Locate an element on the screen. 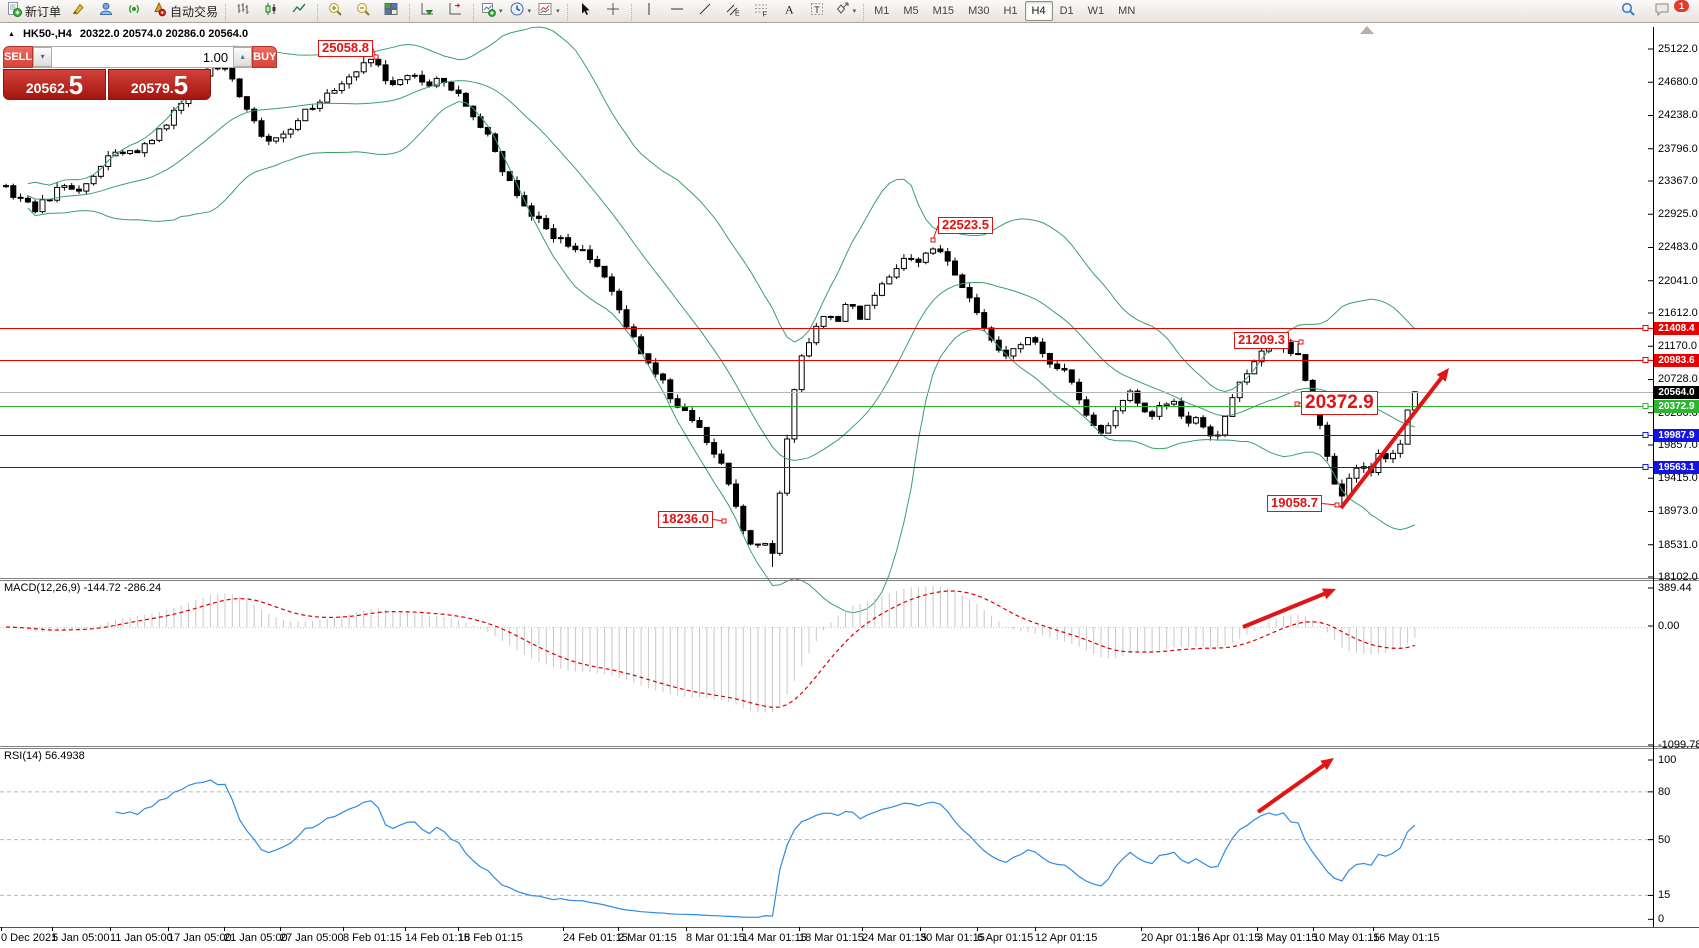 This screenshot has height=948, width=1699. channel-icon: E is located at coordinates (733, 11).